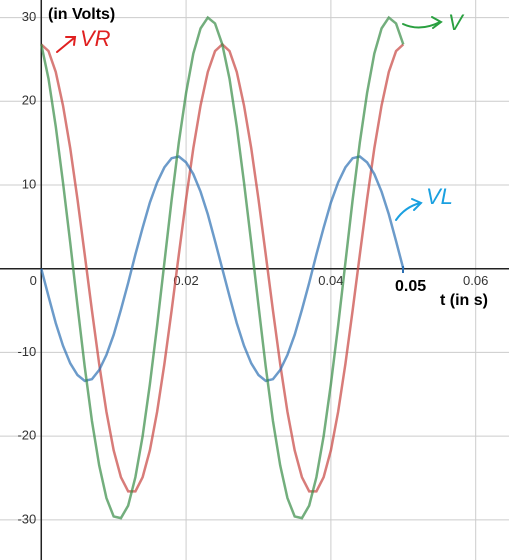  I want to click on x-tick-label: 0.02, so click(185, 280).